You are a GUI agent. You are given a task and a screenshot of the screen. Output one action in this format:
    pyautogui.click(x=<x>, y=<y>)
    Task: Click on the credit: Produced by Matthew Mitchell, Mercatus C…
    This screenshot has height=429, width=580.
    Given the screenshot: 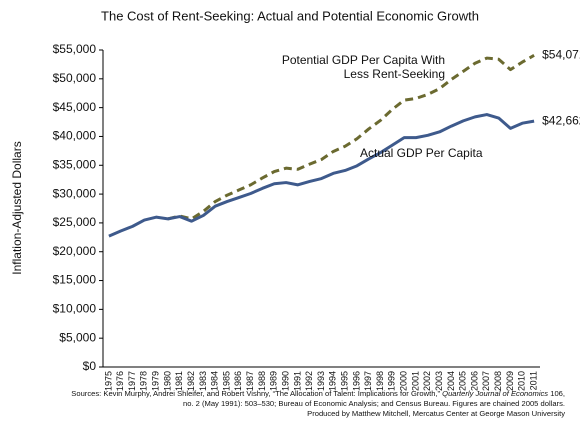 What is the action you would take?
    pyautogui.click(x=436, y=413)
    